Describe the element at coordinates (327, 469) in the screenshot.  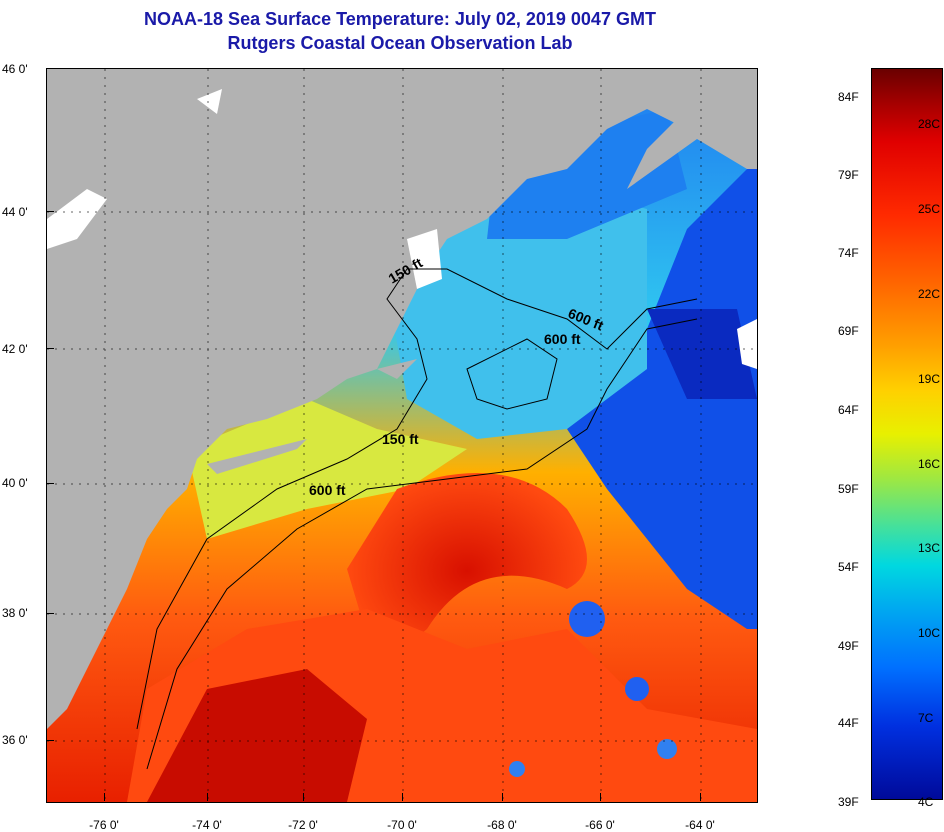
I see `shelf-water` at that location.